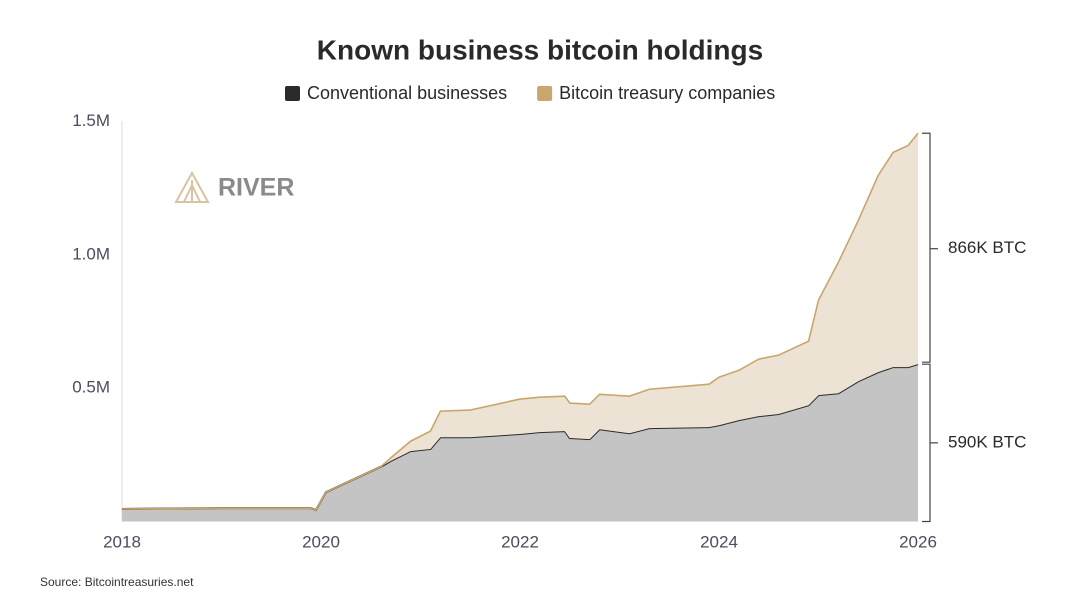 This screenshot has width=1080, height=608. I want to click on annotation: 866K BTC, so click(987, 247).